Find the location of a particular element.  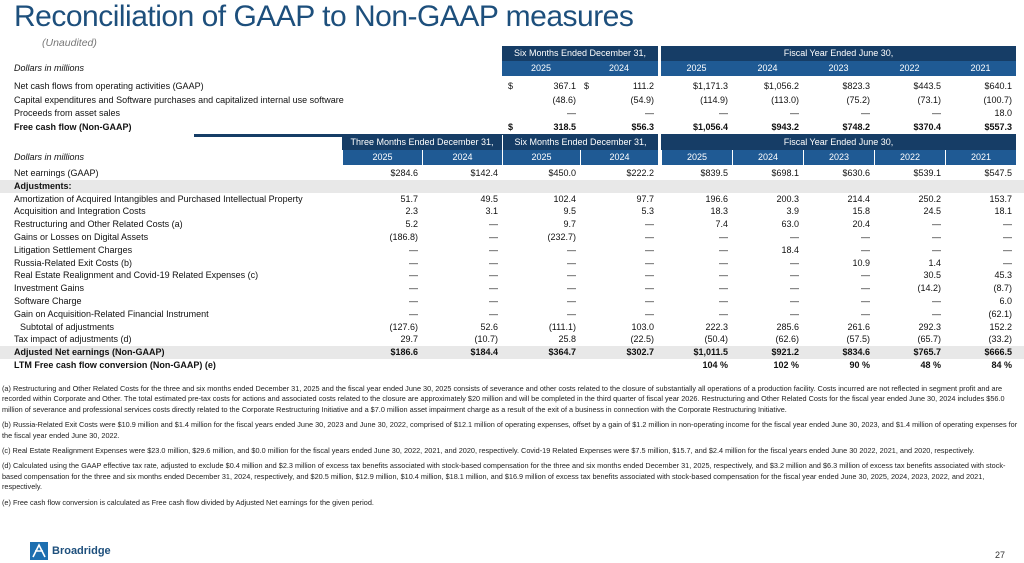

value-cell: $1,011.5 is located at coordinates (710, 352).